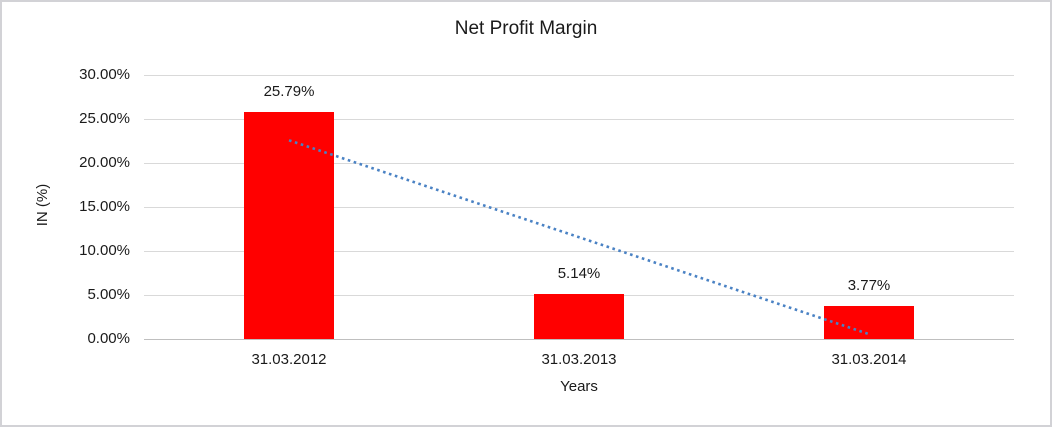 This screenshot has height=427, width=1052. I want to click on x-tick-label: 31.03.2012, so click(289, 359).